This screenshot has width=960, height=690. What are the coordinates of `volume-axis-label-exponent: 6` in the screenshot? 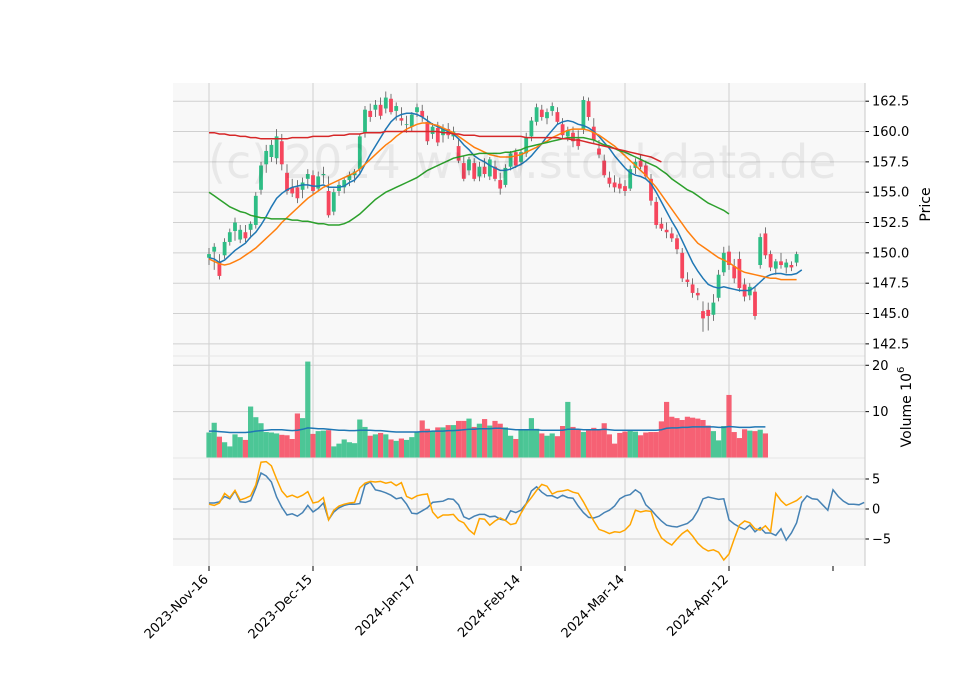 It's located at (901, 370).